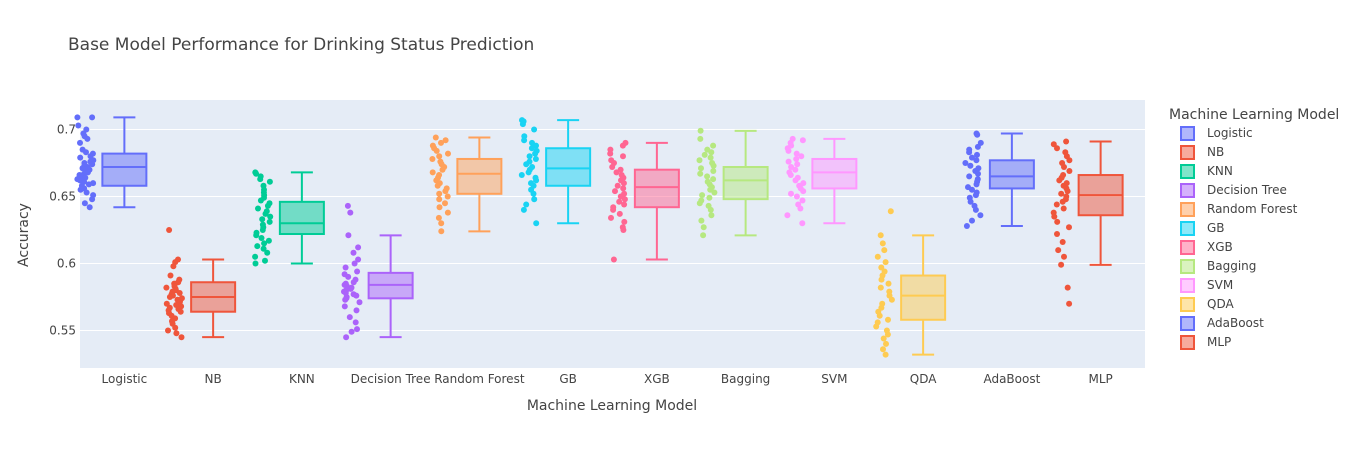 The image size is (1352, 450). Describe the element at coordinates (125, 379) in the screenshot. I see `x-tick-label: Logistic` at that location.